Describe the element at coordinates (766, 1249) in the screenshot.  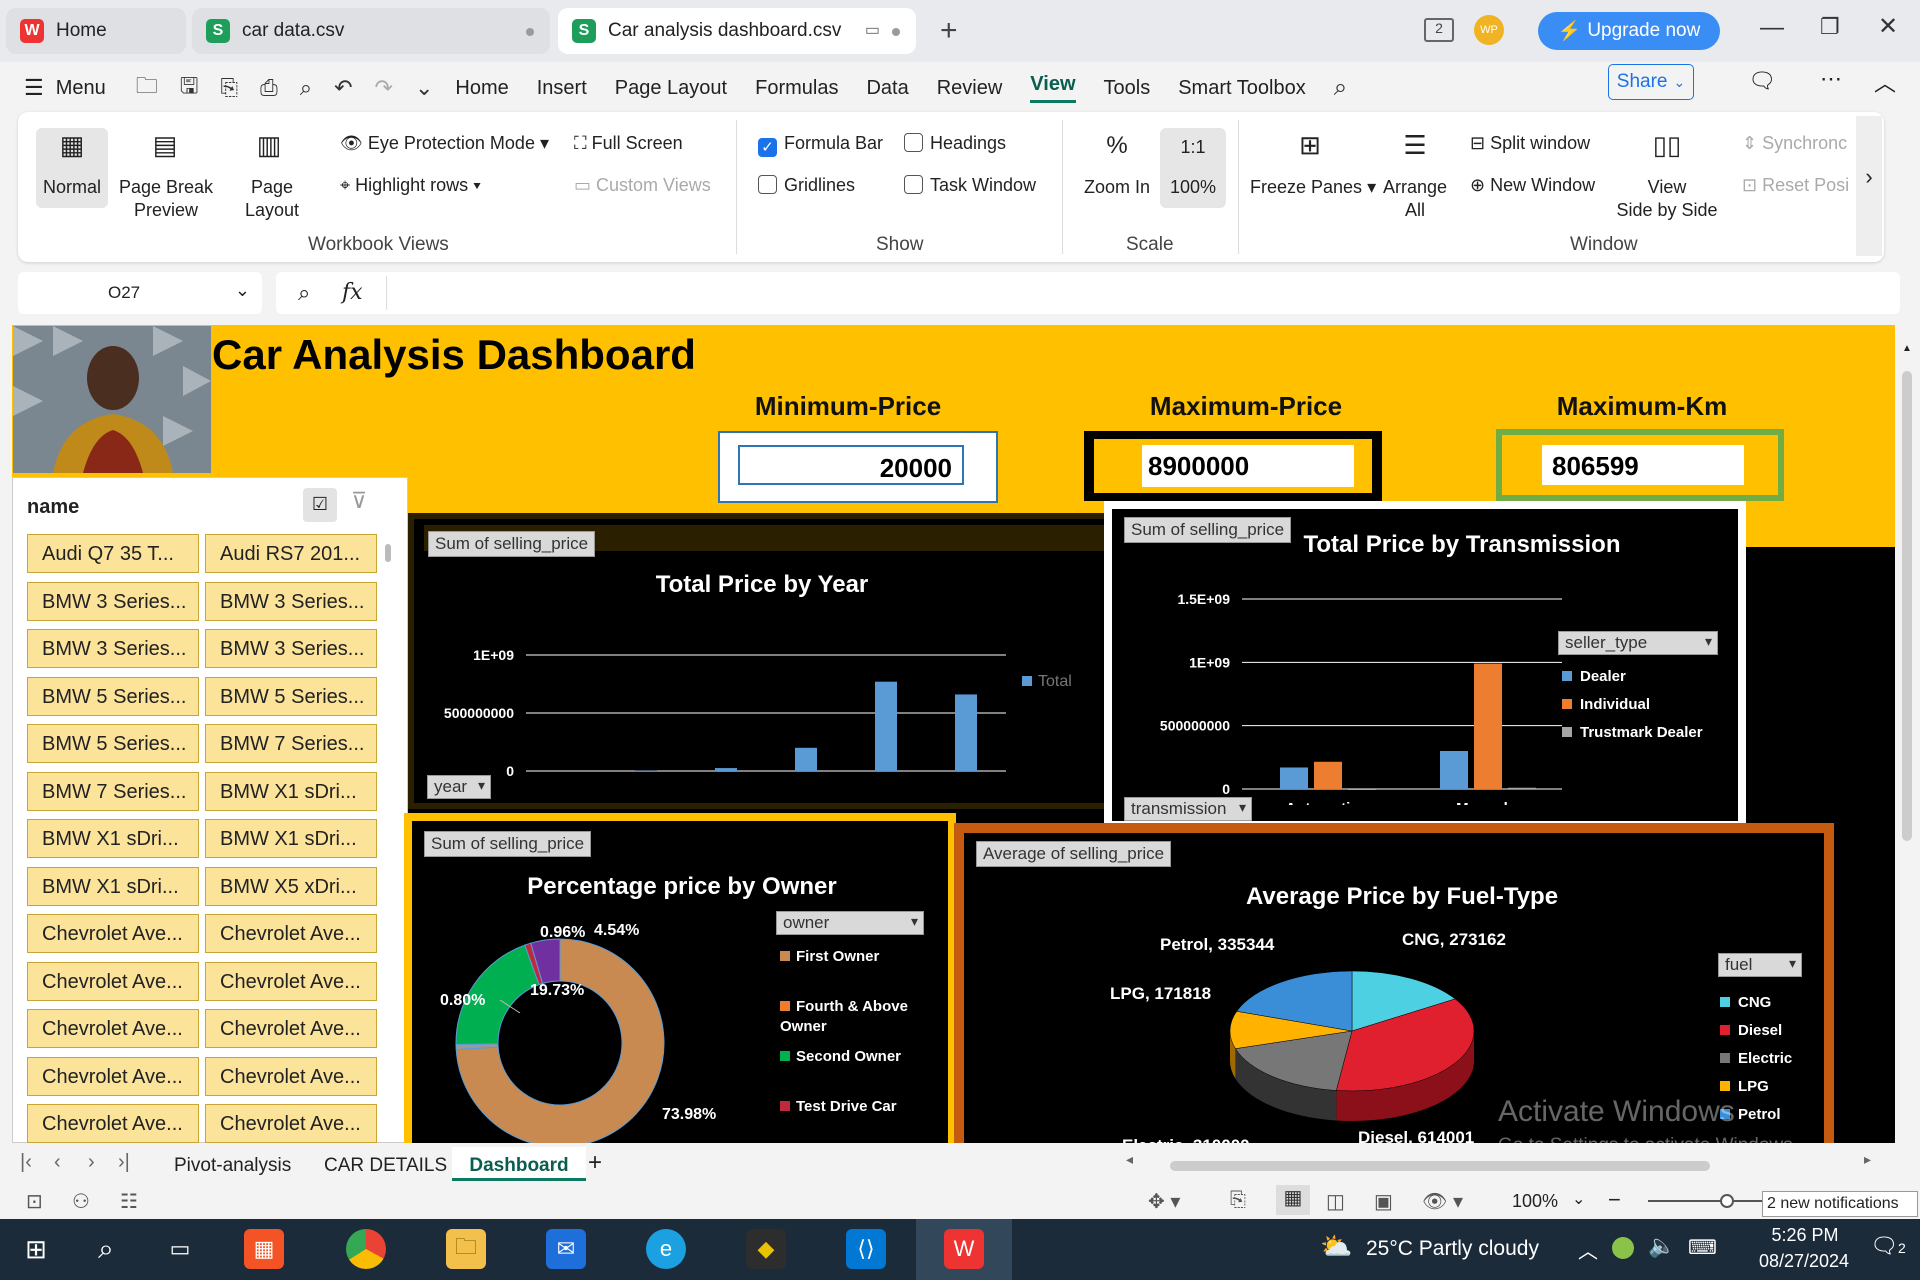
I see `app-diamond-icon: ◆` at that location.